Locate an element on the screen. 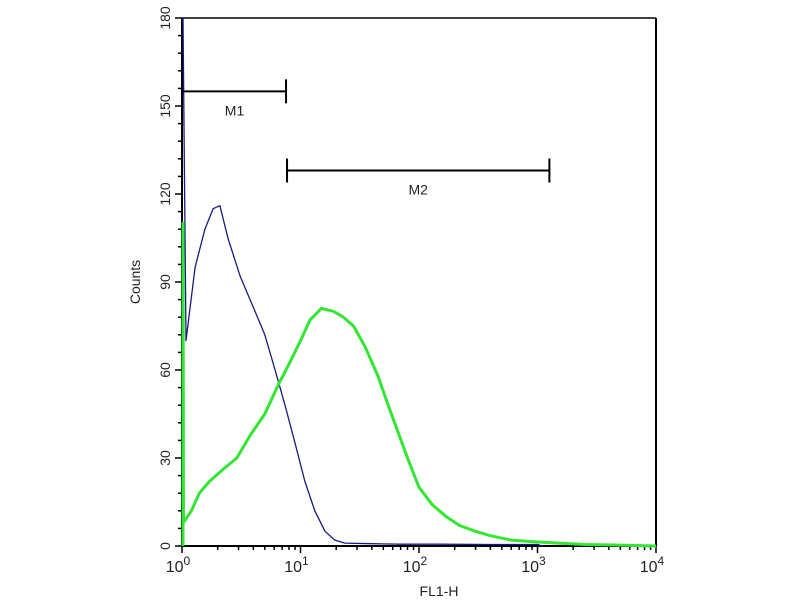 The image size is (800, 605). x-tick-exponent: 1 is located at coordinates (305, 561).